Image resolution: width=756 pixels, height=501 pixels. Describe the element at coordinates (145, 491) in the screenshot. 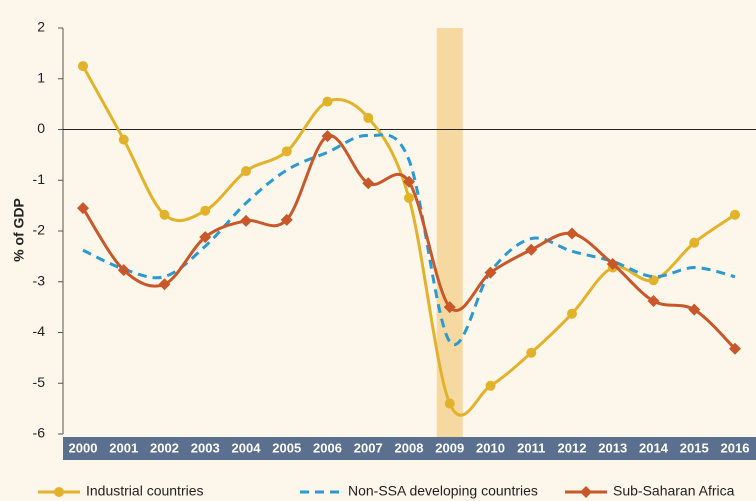

I see `legend-label: Industrial countries` at that location.